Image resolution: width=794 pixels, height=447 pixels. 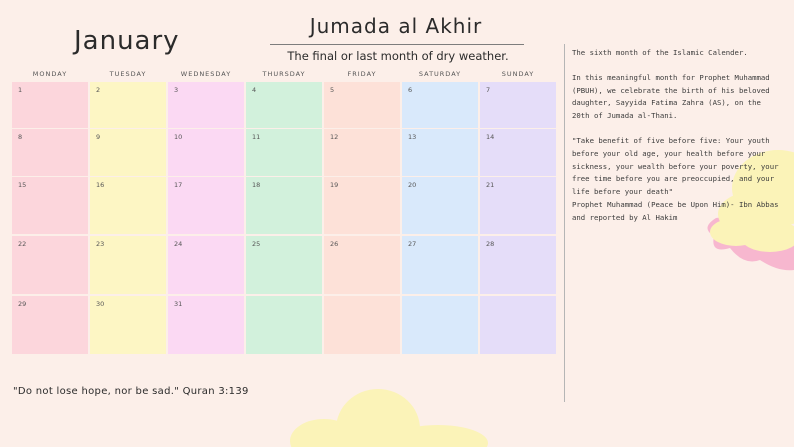 What do you see at coordinates (490, 137) in the screenshot?
I see `day-number: 14` at bounding box center [490, 137].